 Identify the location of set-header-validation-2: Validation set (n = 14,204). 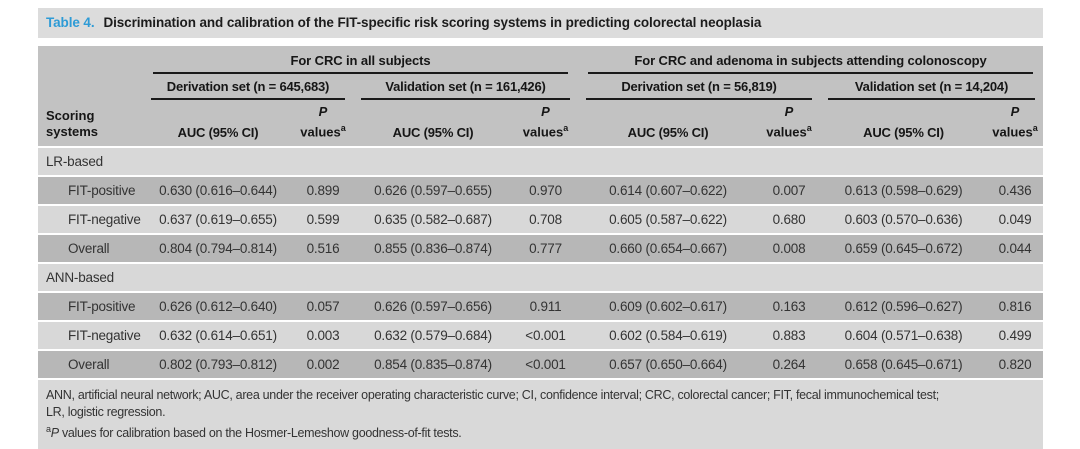
(932, 87).